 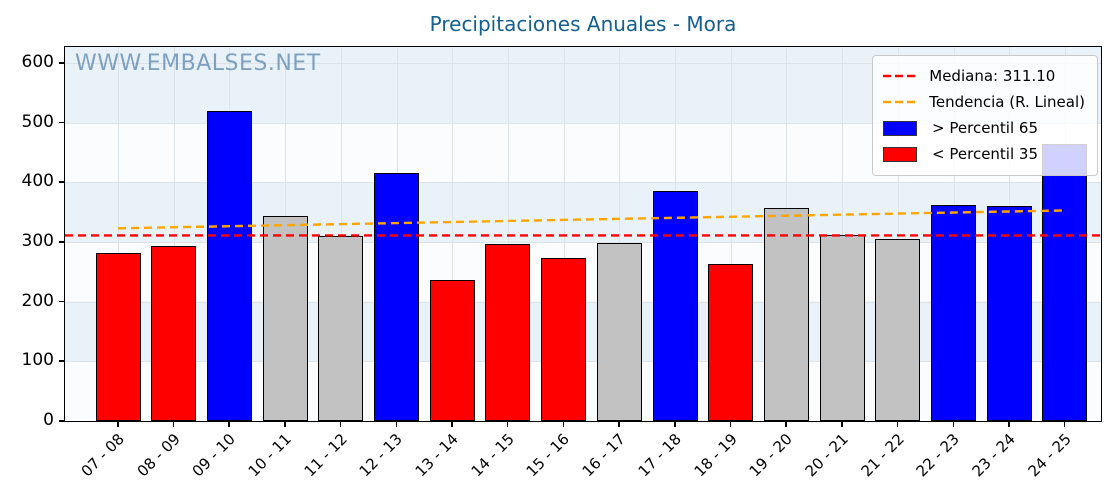 What do you see at coordinates (158, 455) in the screenshot?
I see `x-tick-label: 08 - 09` at bounding box center [158, 455].